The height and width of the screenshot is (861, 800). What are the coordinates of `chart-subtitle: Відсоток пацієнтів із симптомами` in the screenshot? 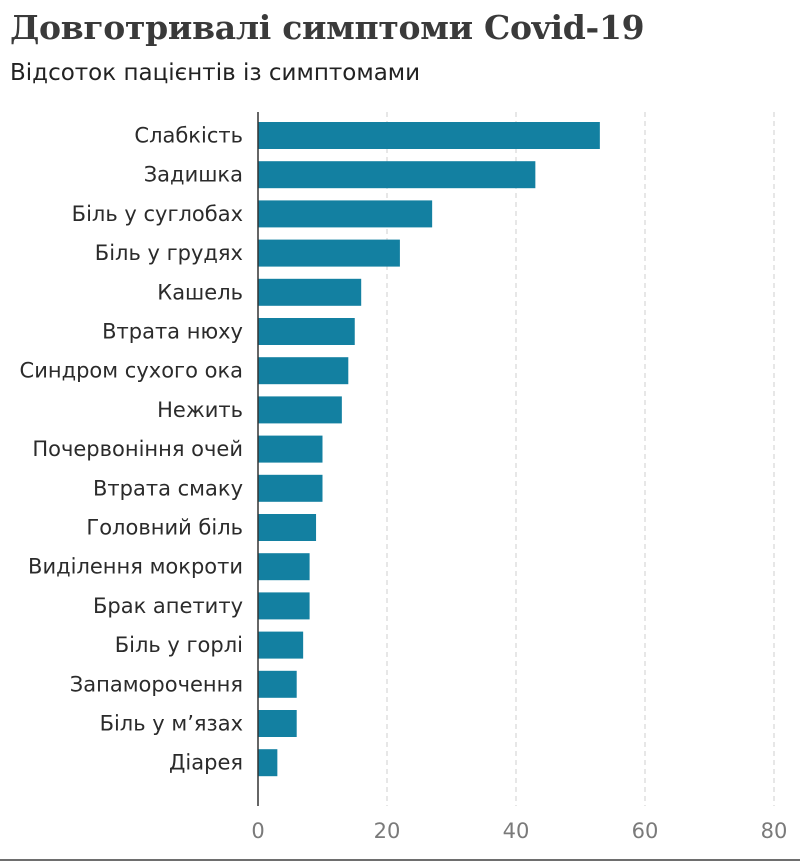 It's located at (215, 73).